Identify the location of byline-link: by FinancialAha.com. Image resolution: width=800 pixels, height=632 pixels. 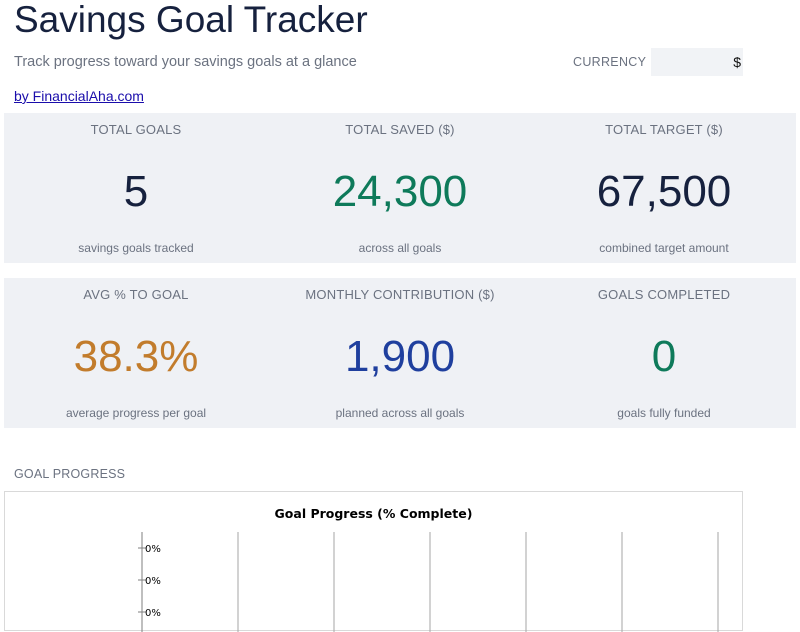
(79, 96).